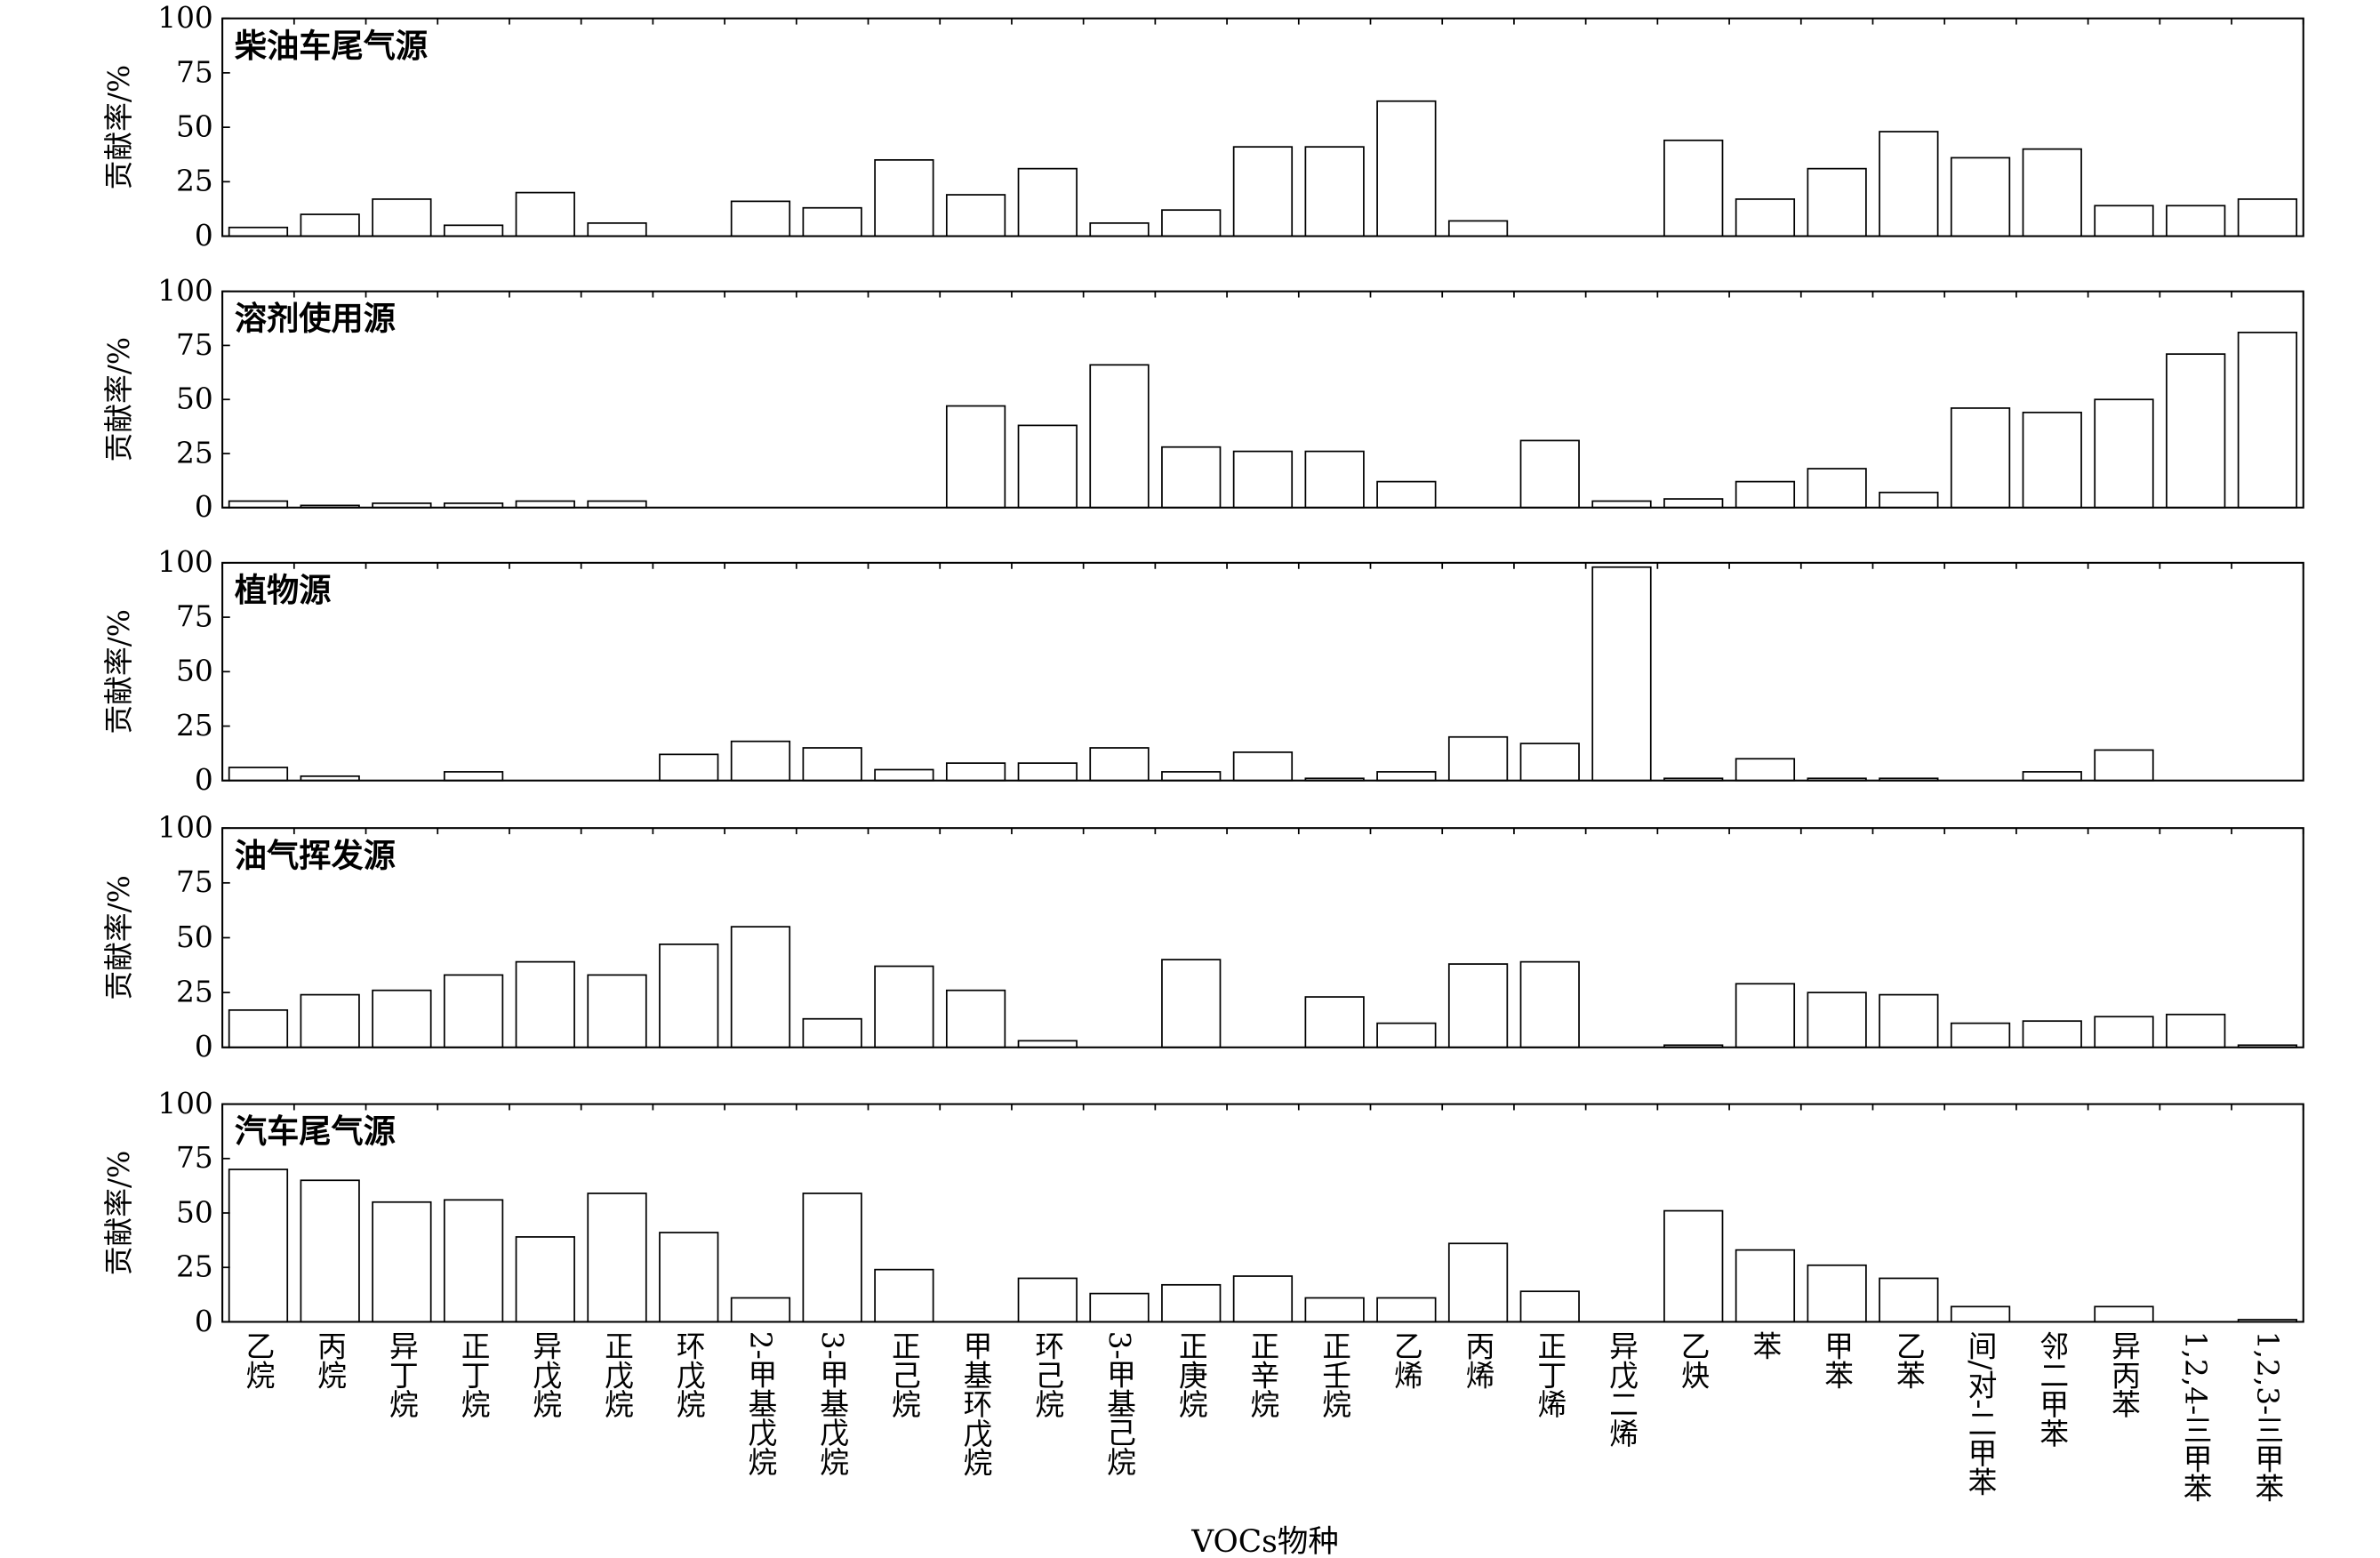  What do you see at coordinates (904, 1374) in the screenshot?
I see `x-tick-label: 正己烷` at bounding box center [904, 1374].